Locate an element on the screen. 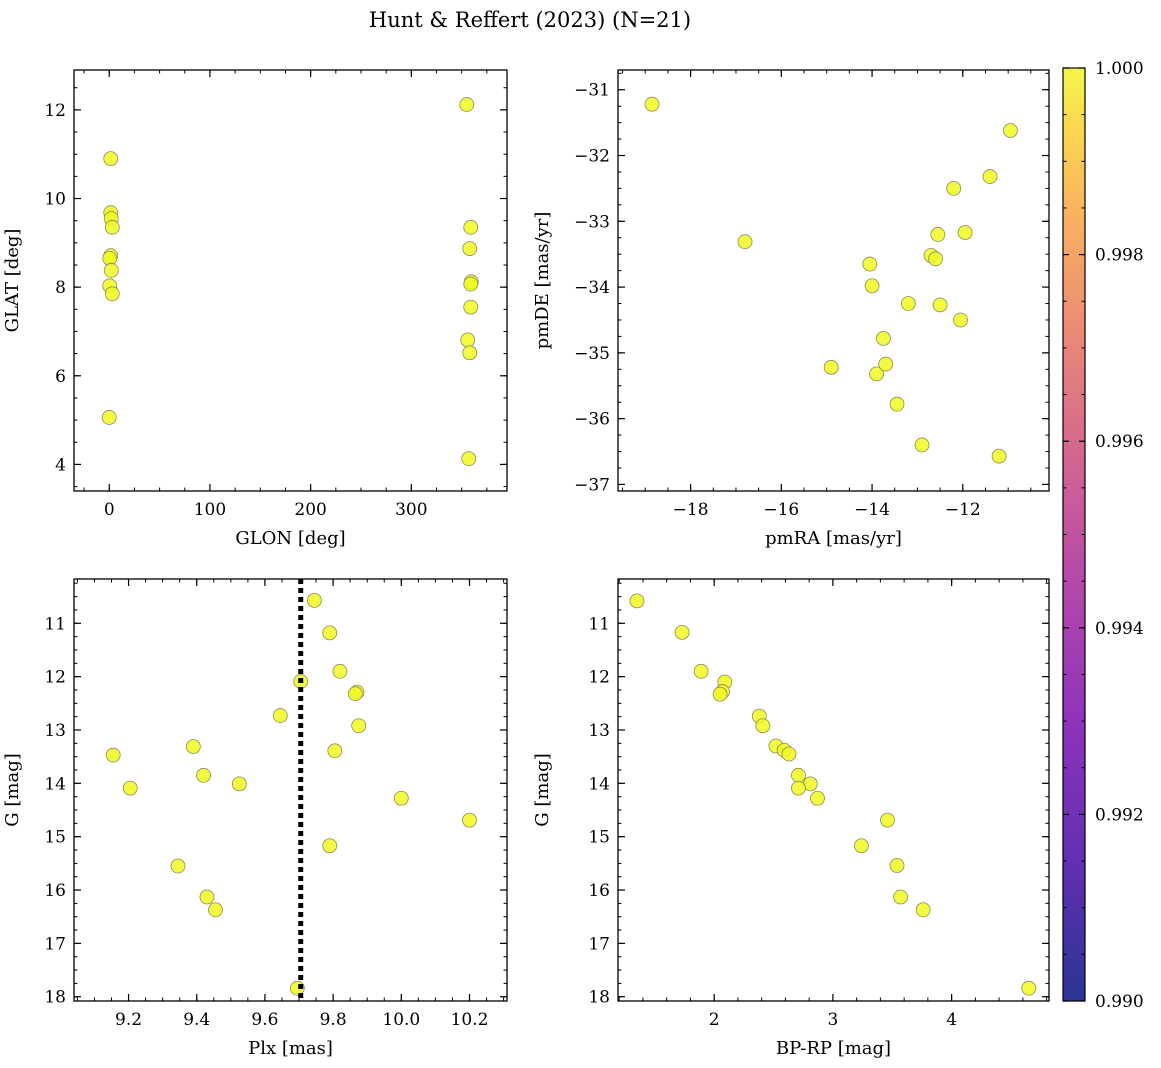 The image size is (1161, 1068). y-tick-label: 18 is located at coordinates (55, 998).